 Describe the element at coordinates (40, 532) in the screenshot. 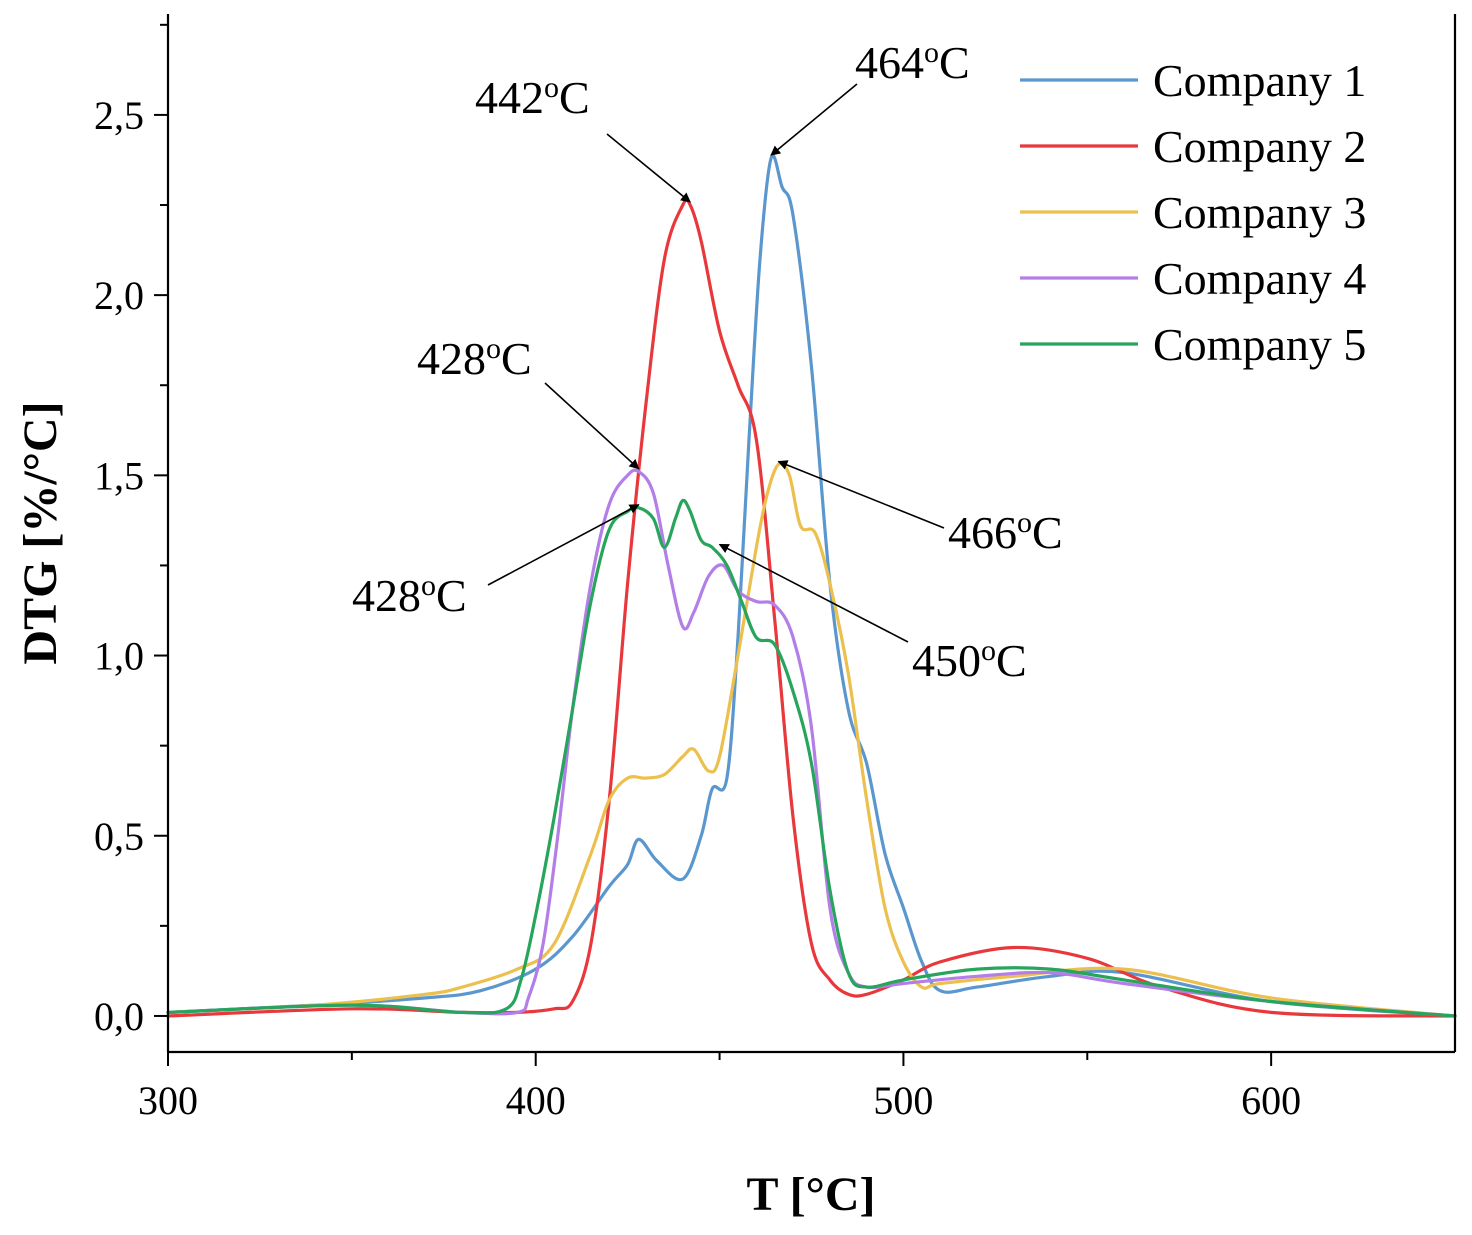

I see `y-axis-title: DTG [%/°C]` at that location.